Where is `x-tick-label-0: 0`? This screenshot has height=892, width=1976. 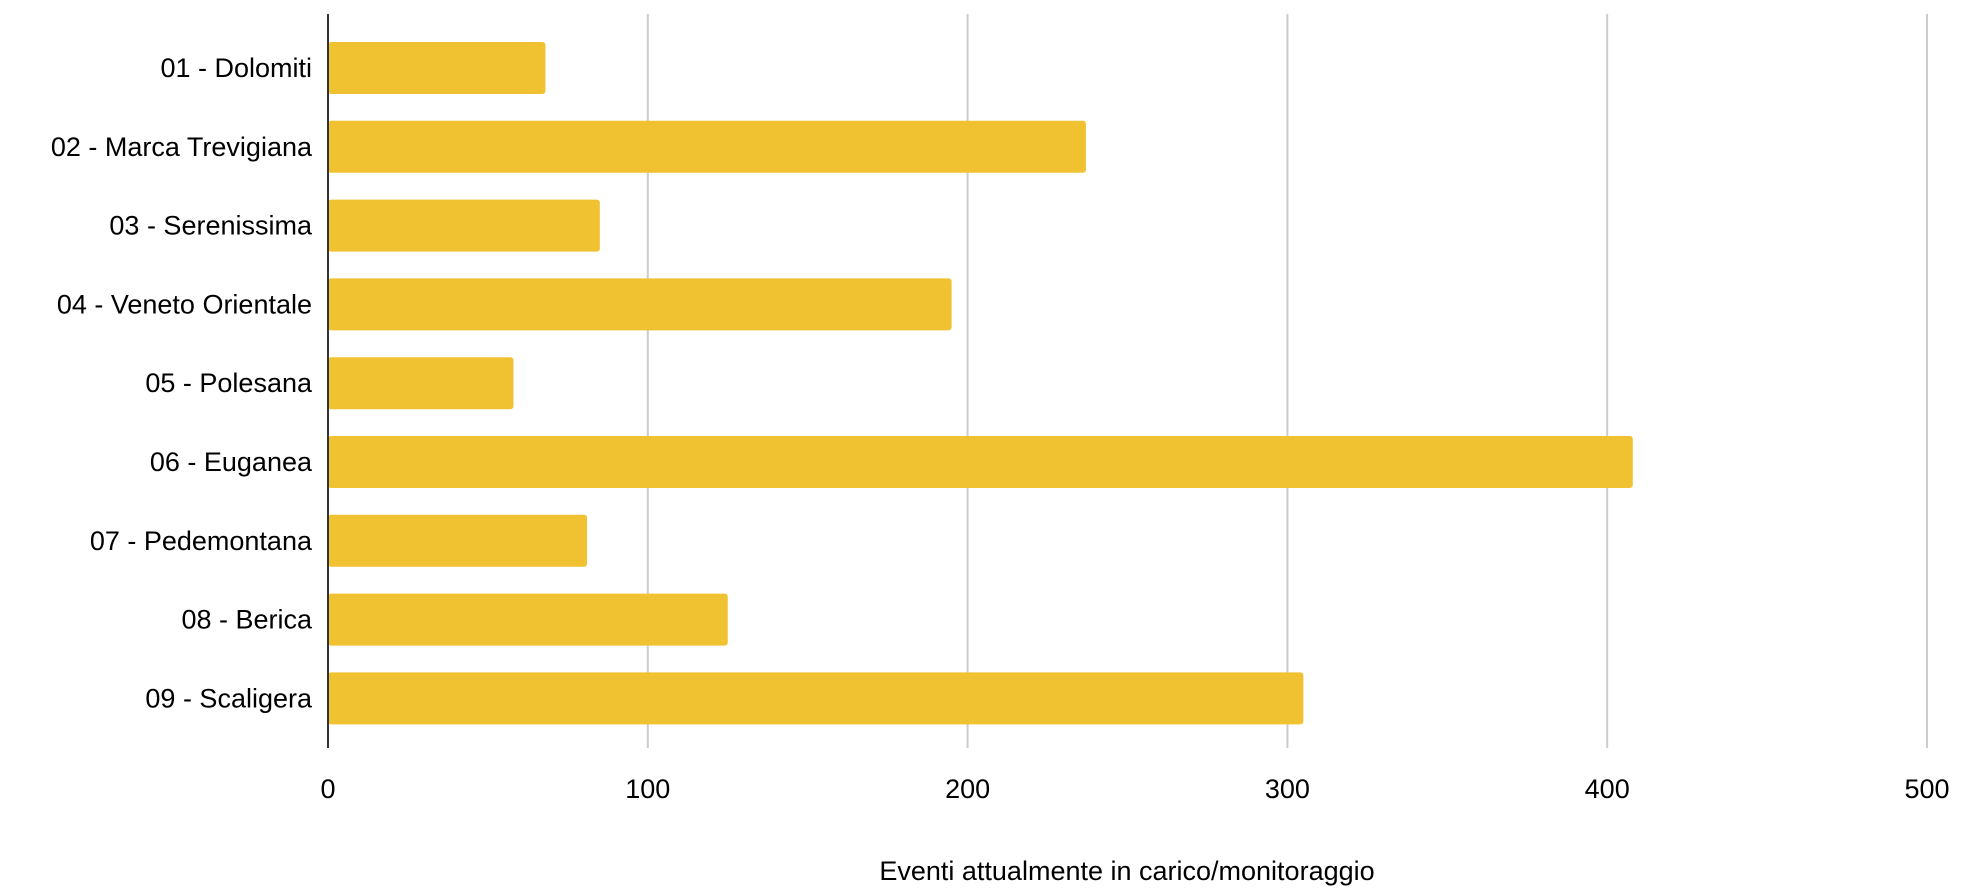
x-tick-label-0: 0 is located at coordinates (327, 789).